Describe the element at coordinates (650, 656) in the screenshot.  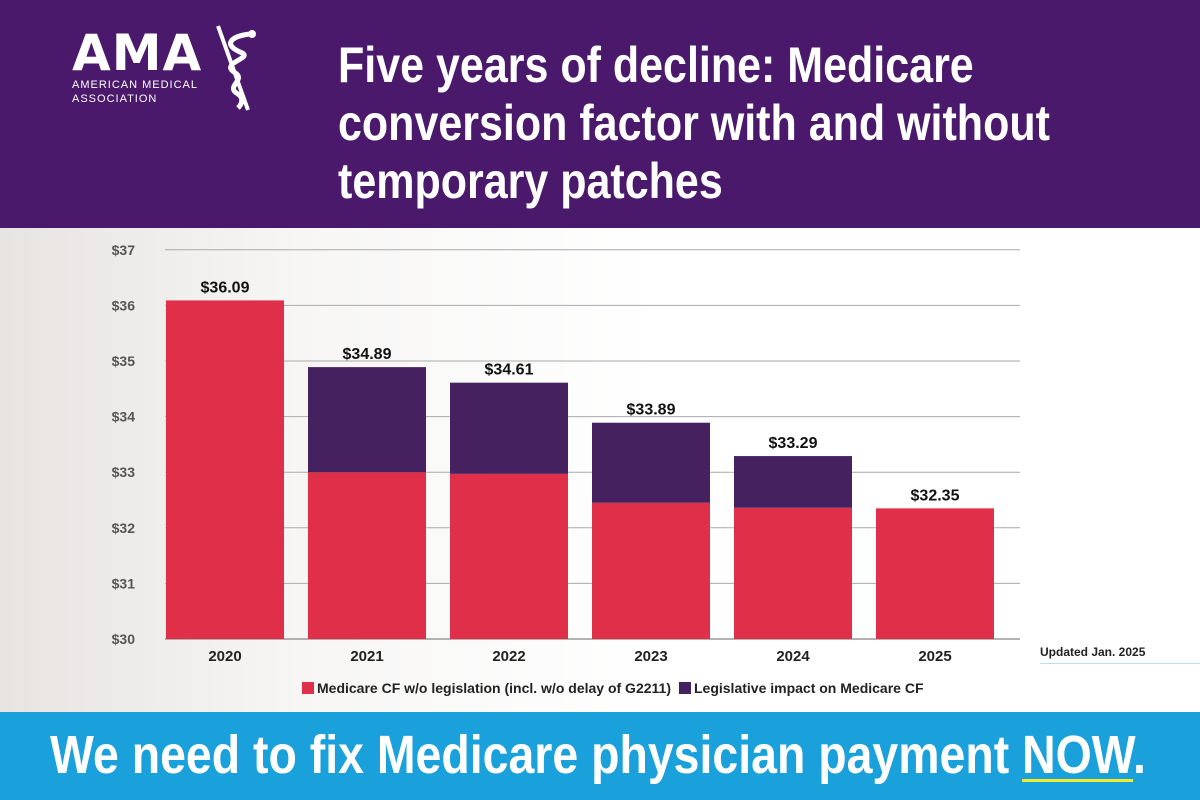
I see `x-tick-label: 2023` at that location.